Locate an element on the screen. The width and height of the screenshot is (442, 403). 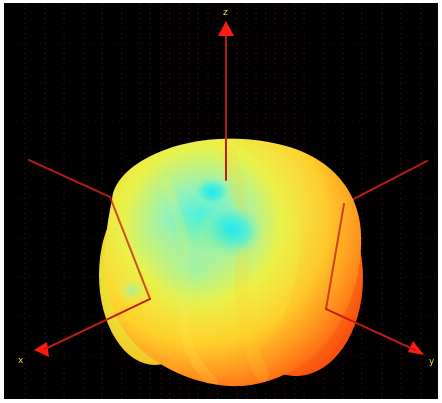
y-axis-label: y is located at coordinates (432, 362).